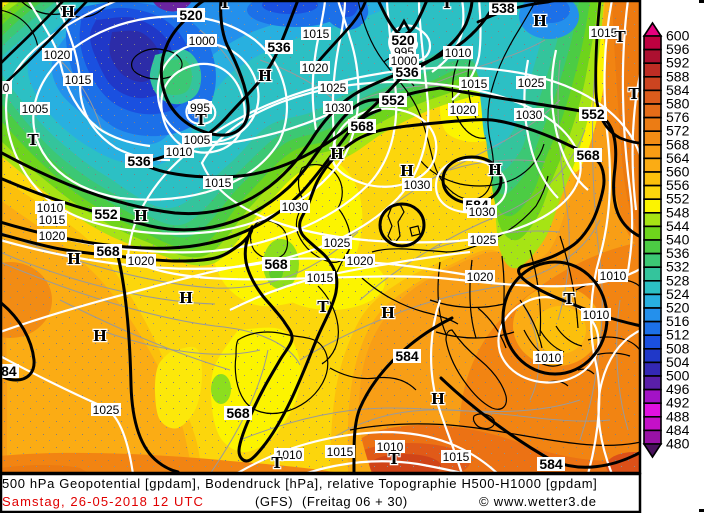 This screenshot has height=513, width=704. Describe the element at coordinates (678, 267) in the screenshot. I see `svg-text: 532` at that location.